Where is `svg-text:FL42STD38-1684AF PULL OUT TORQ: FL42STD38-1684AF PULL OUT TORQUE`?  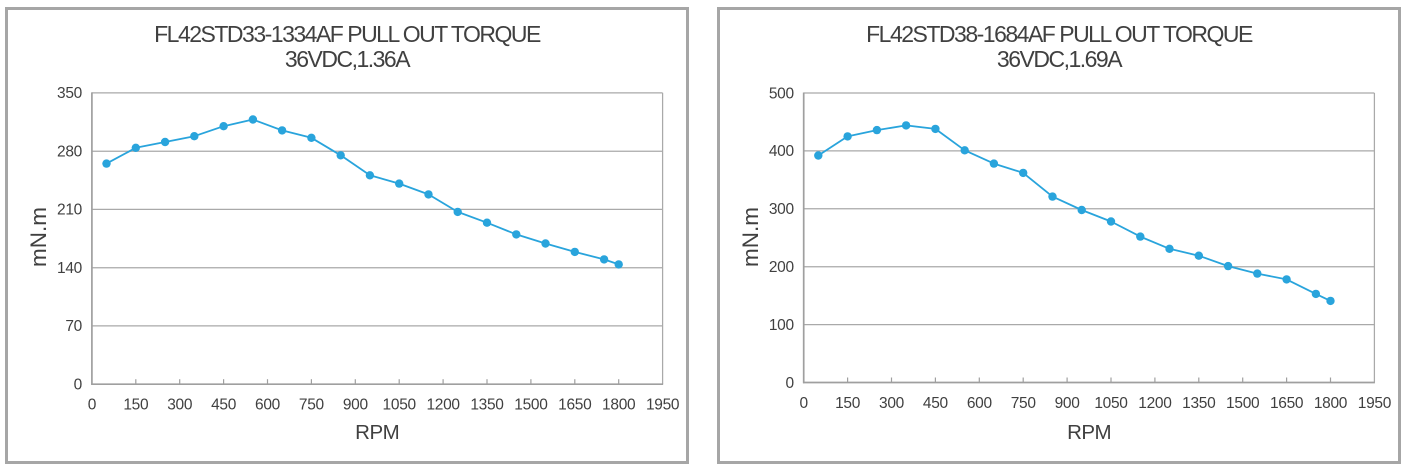
svg-text:FL42STD38-1684AF PULL OUT TORQ: FL42STD38-1684AF PULL OUT TORQUE is located at coordinates (1059, 34).